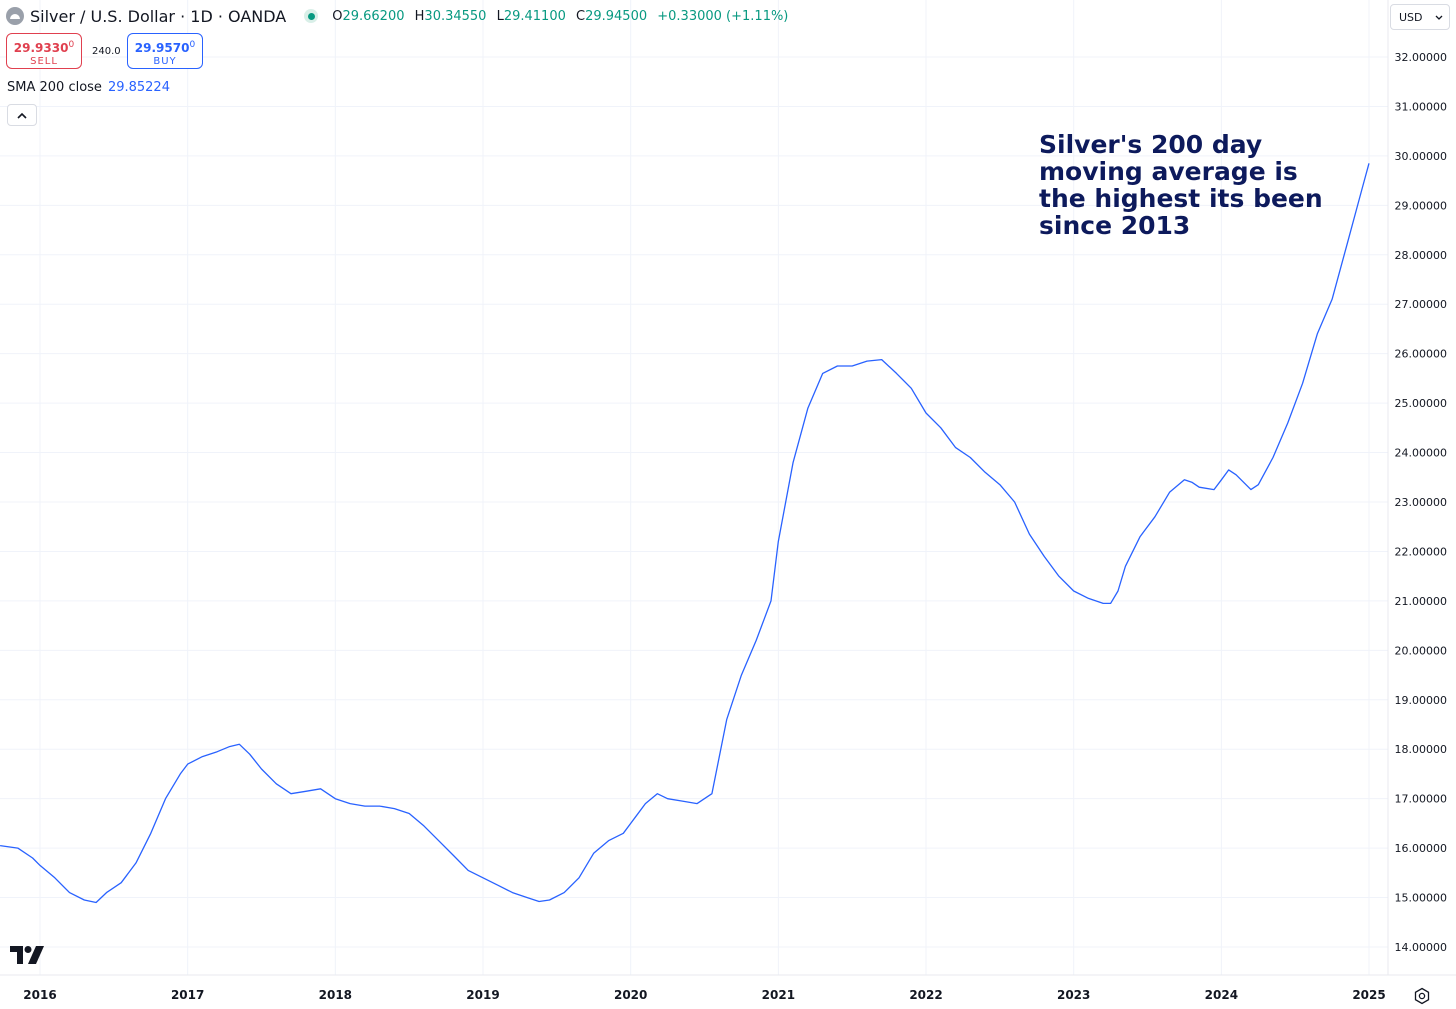  I want to click on market-open-dot-icon, so click(311, 16).